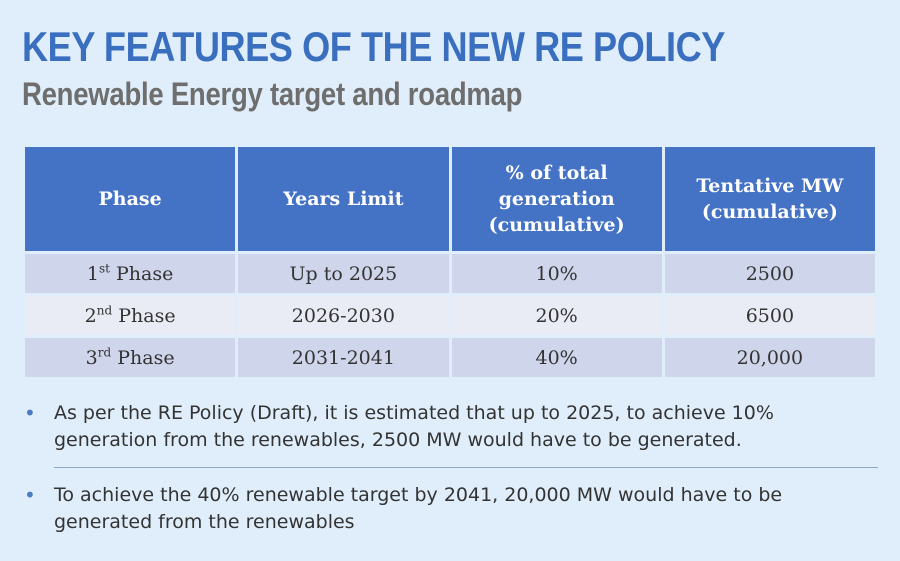 The width and height of the screenshot is (900, 561). I want to click on page-title: KEY FEATURES OF THE NEW RE POLICY, so click(373, 46).